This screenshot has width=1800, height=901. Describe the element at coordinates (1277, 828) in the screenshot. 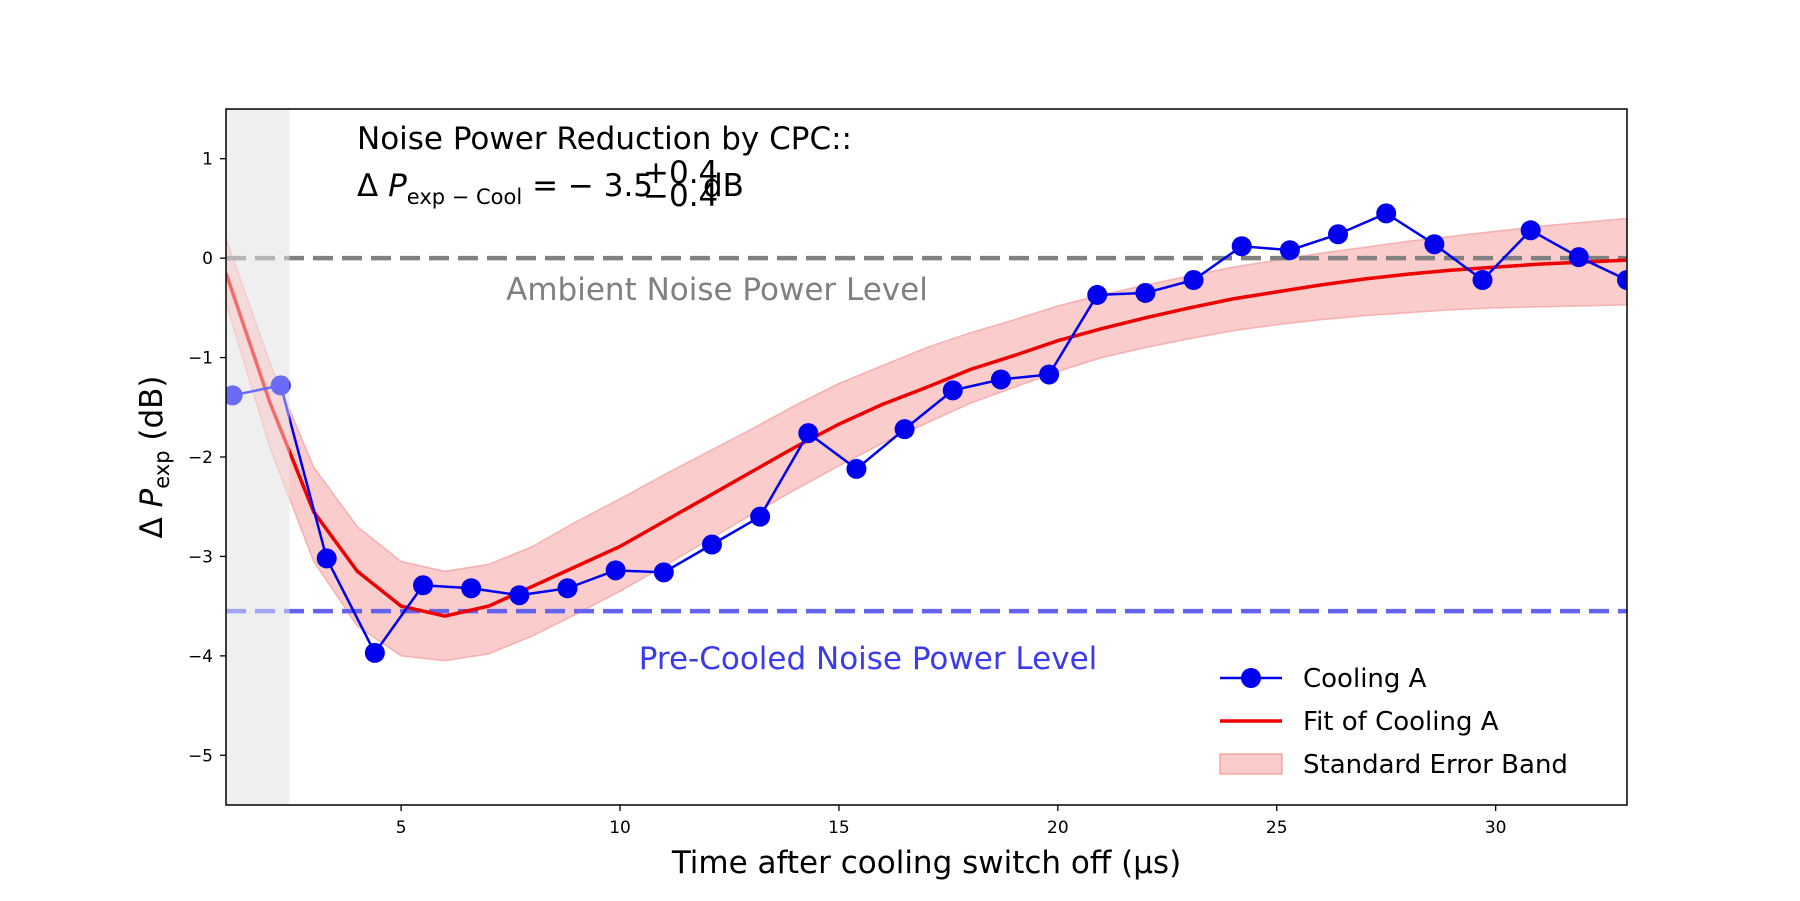

I see `x-tick-label: 25` at that location.